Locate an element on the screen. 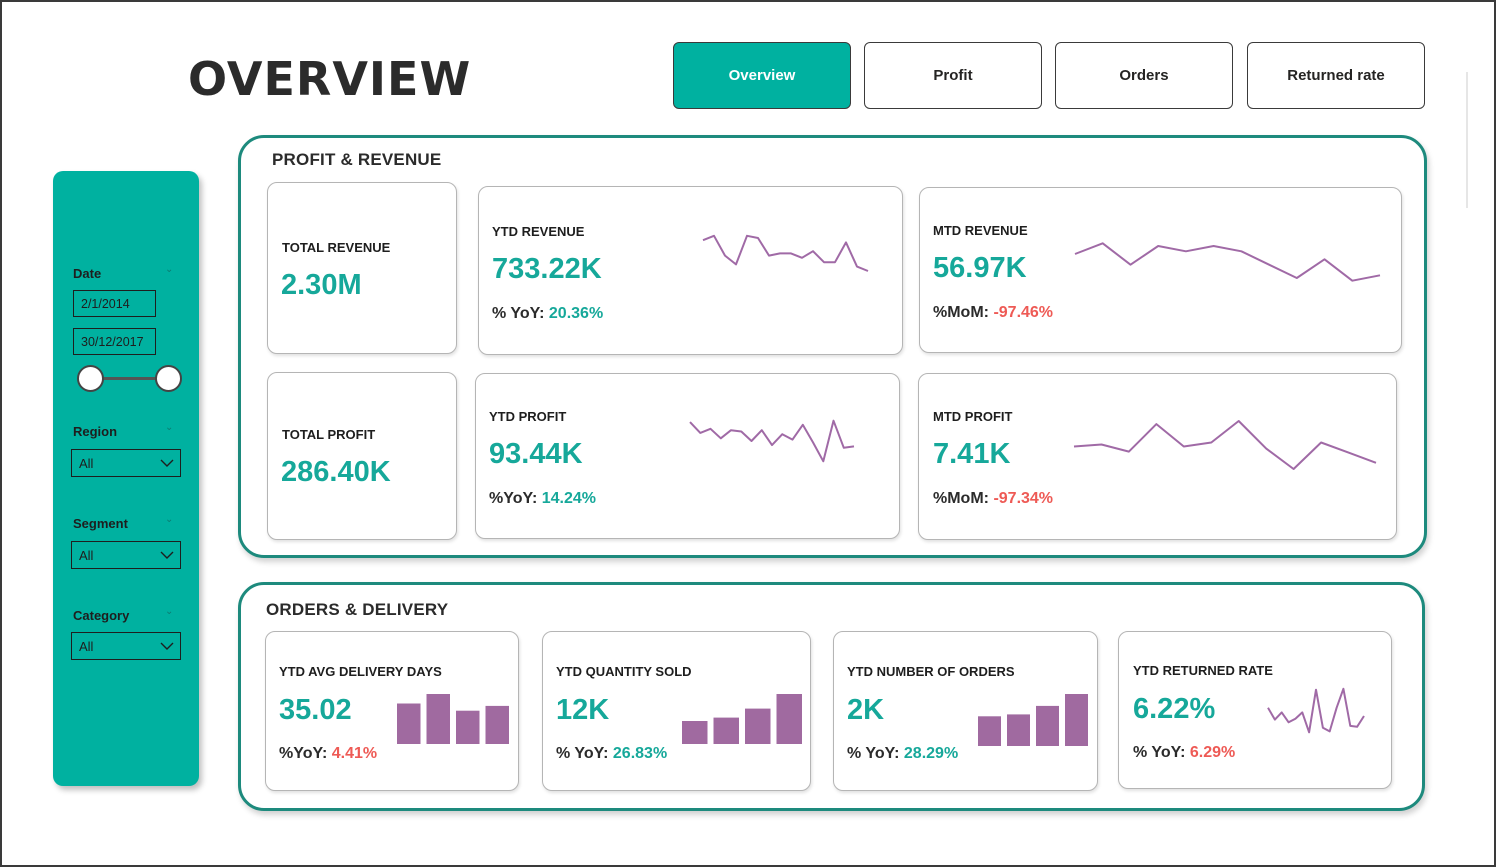 The image size is (1496, 867). ytd-profit-change: %YoY: 14.24% is located at coordinates (542, 499).